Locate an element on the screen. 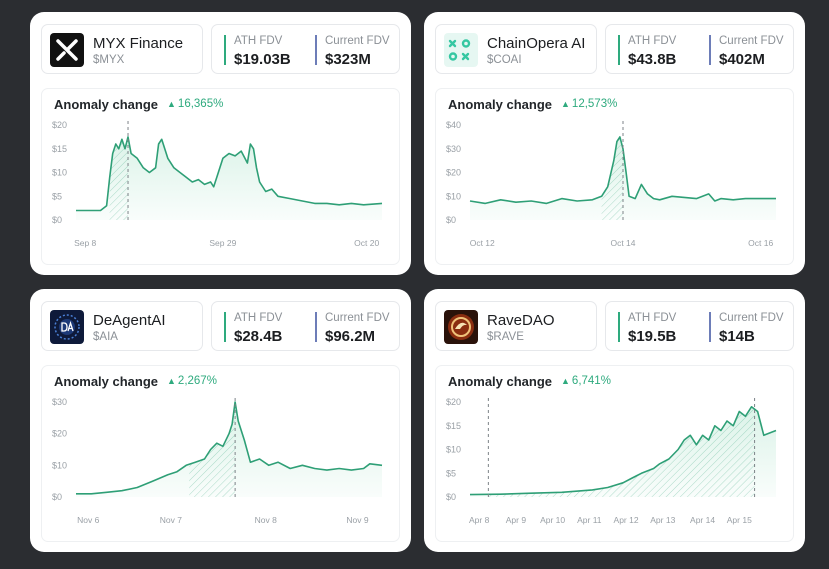 The image size is (829, 569). token-name: RaveDAO is located at coordinates (521, 320).